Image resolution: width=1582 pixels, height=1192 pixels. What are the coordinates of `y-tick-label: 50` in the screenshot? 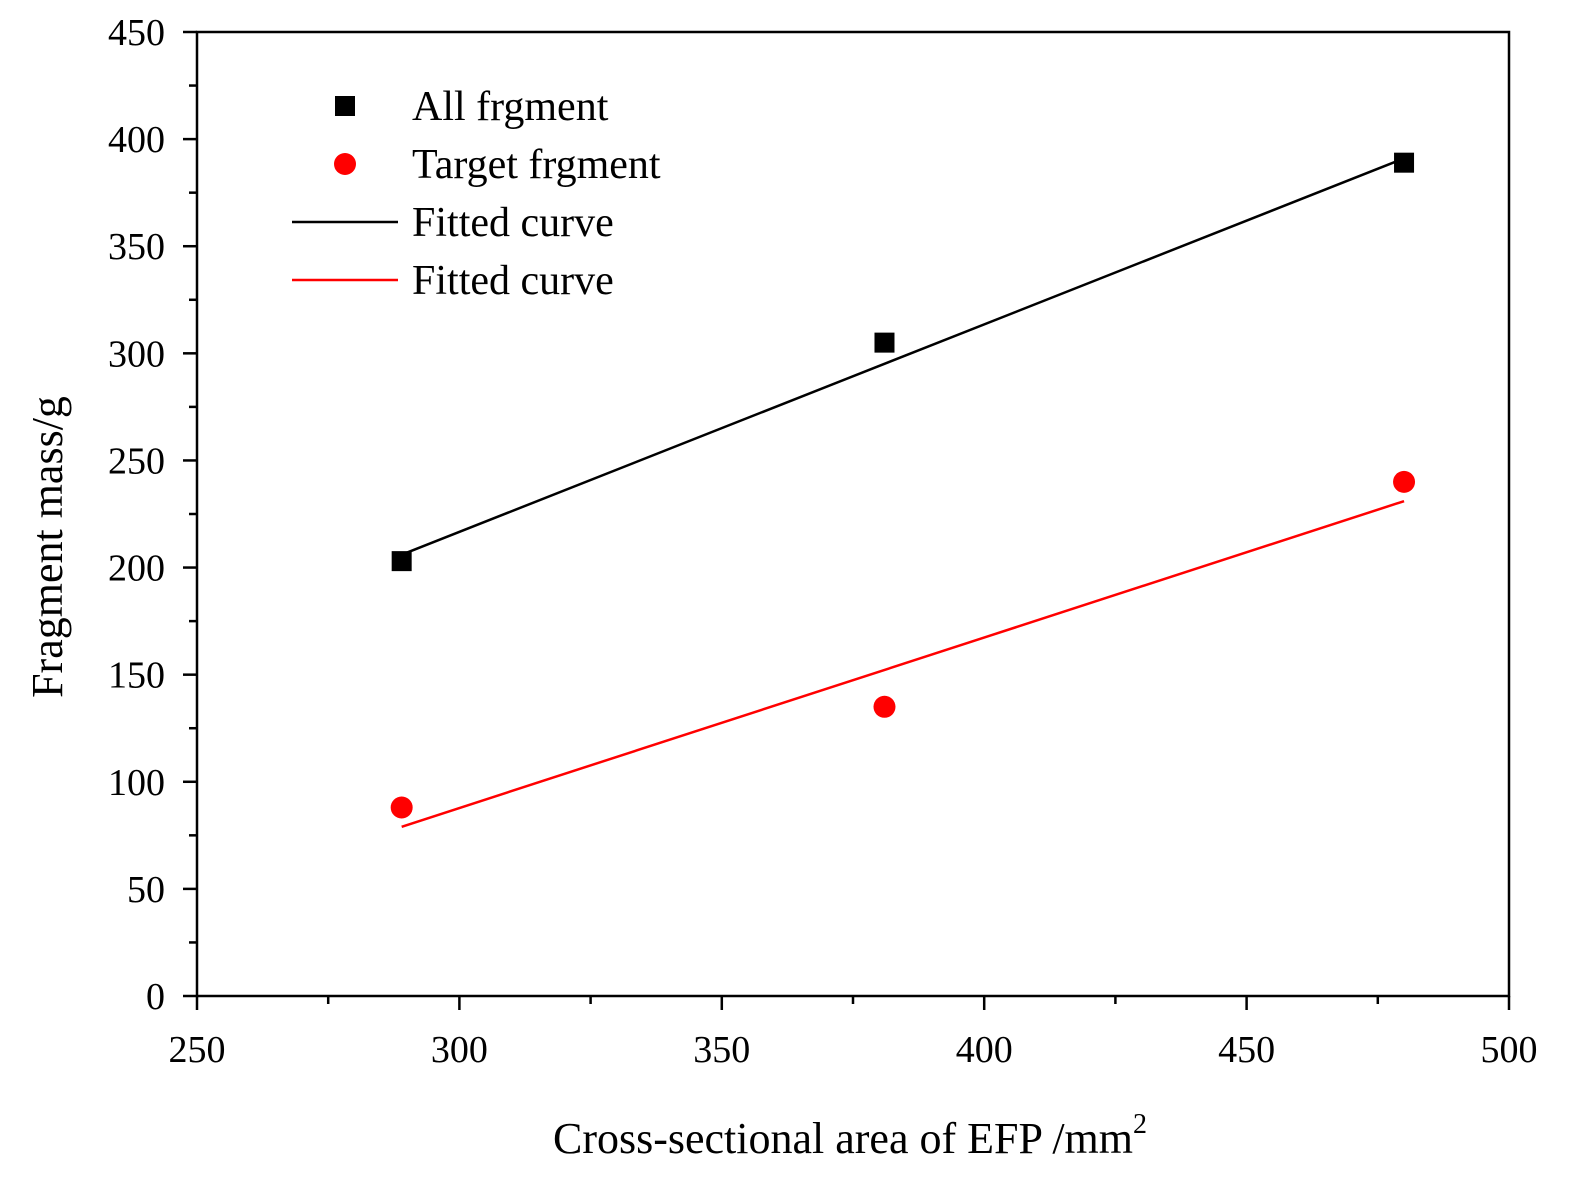 It's located at (146, 890).